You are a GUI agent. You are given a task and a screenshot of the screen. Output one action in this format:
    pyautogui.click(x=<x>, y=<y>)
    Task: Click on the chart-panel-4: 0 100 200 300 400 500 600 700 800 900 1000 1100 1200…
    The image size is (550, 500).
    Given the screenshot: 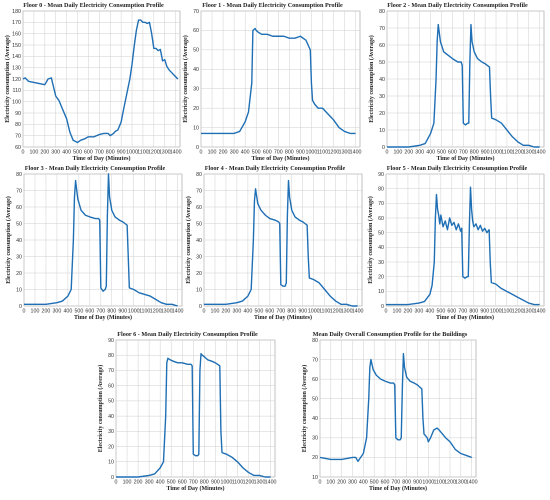 What is the action you would take?
    pyautogui.click(x=274, y=243)
    